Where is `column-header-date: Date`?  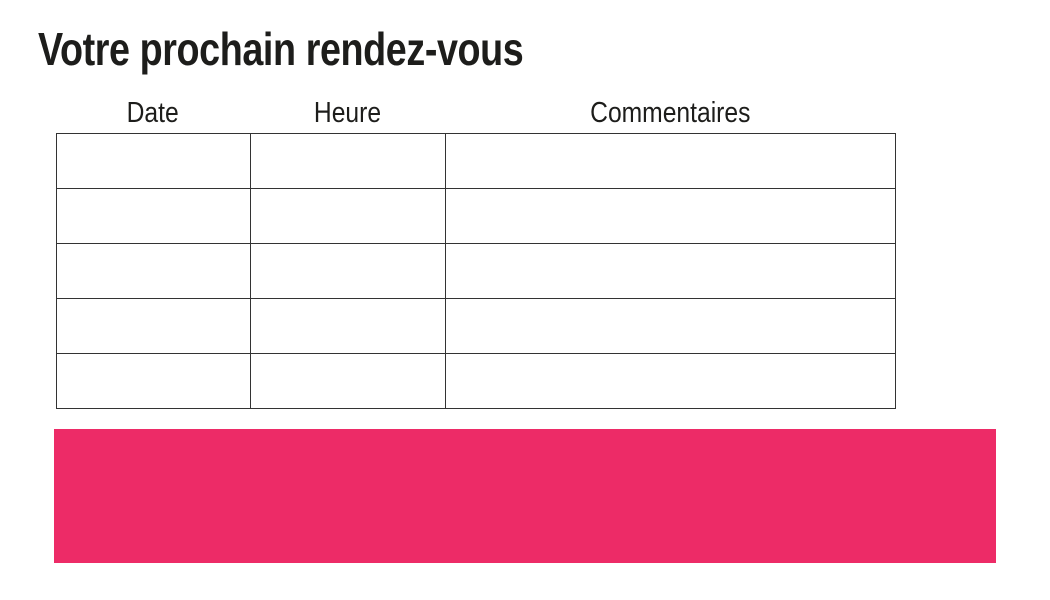 column-header-date: Date is located at coordinates (153, 113).